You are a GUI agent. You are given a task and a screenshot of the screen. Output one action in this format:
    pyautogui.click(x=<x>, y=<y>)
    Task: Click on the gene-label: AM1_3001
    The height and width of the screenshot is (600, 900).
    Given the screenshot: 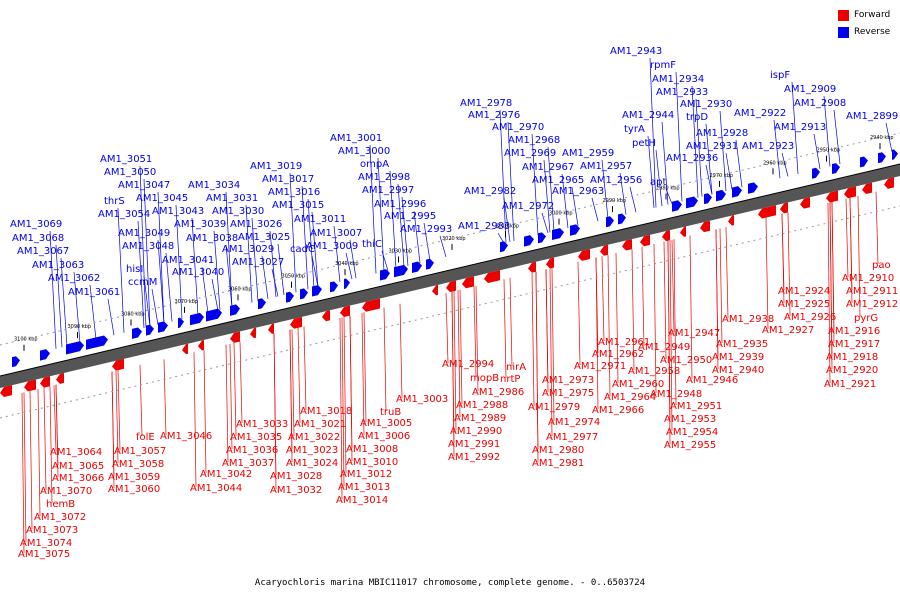 What is the action you would take?
    pyautogui.click(x=356, y=138)
    